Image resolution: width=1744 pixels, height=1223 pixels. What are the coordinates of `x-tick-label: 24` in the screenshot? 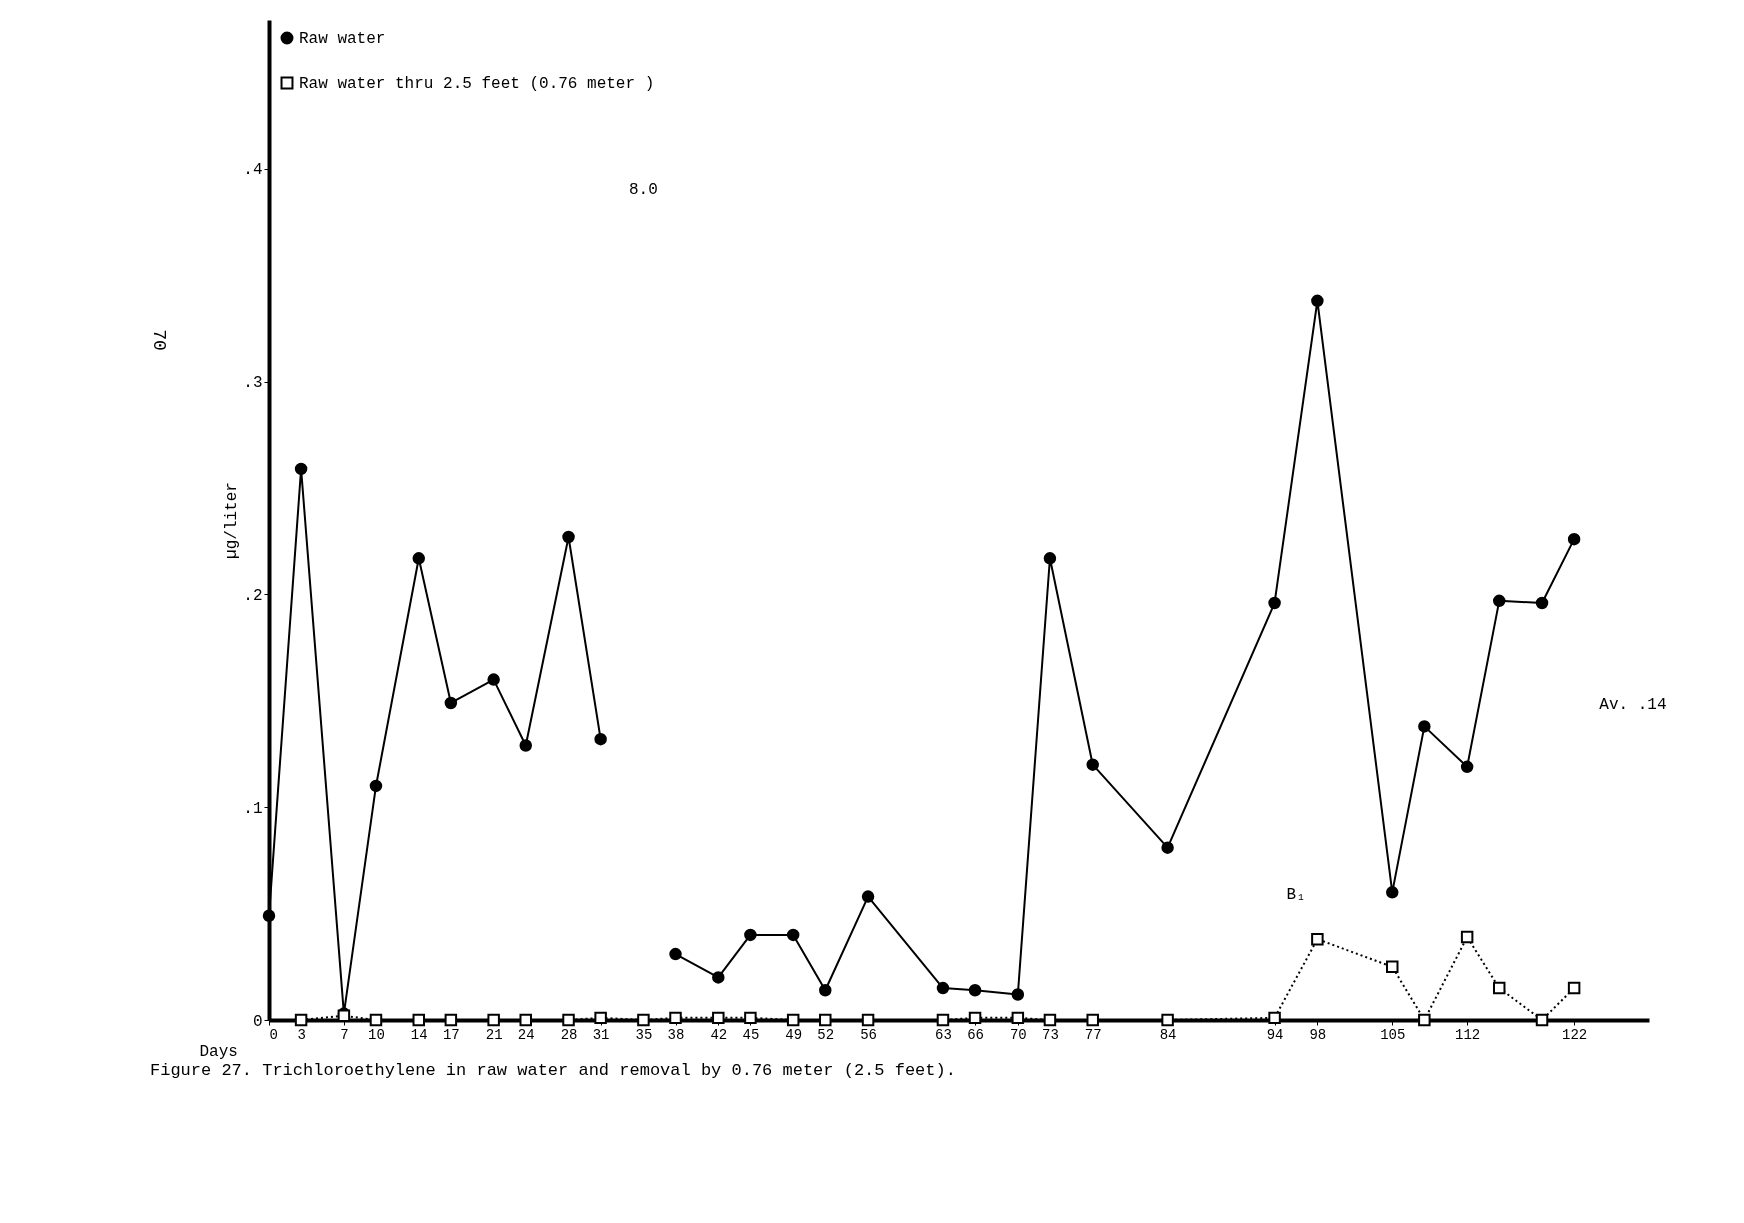 It's located at (526, 1034).